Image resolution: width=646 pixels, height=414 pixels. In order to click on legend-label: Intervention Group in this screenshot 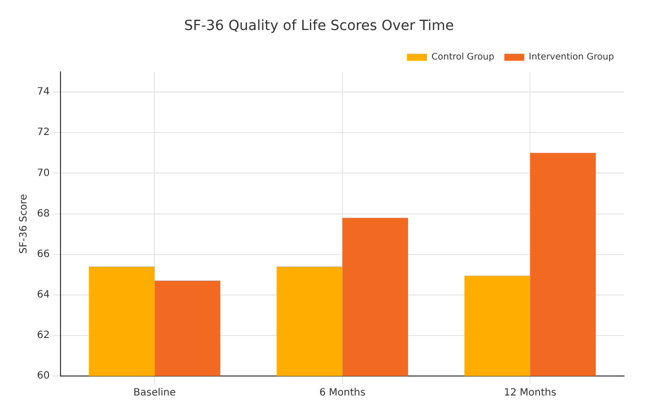, I will do `click(571, 57)`.